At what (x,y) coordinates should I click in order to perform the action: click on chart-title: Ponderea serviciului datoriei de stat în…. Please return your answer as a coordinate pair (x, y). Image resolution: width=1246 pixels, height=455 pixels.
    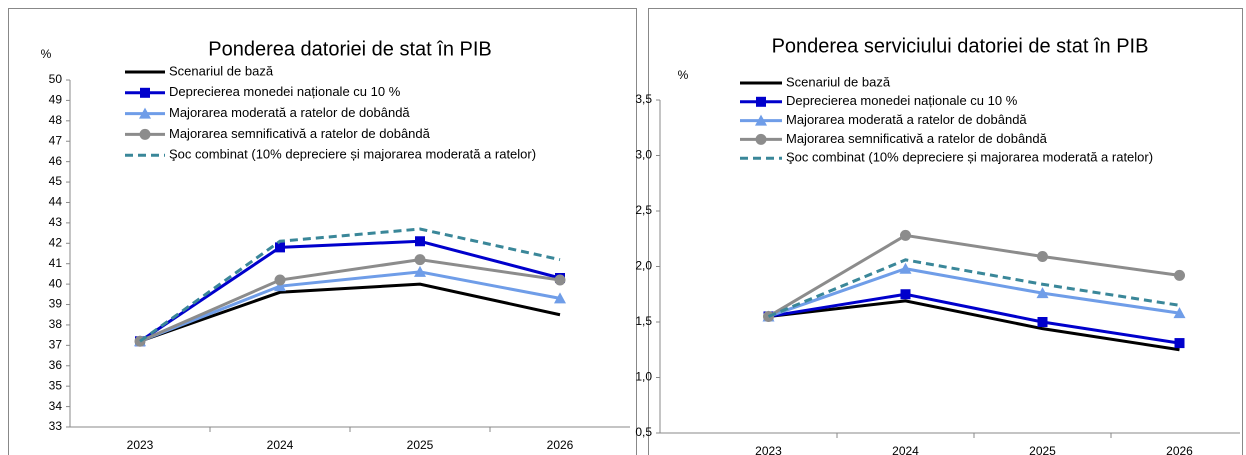
    Looking at the image, I should click on (960, 46).